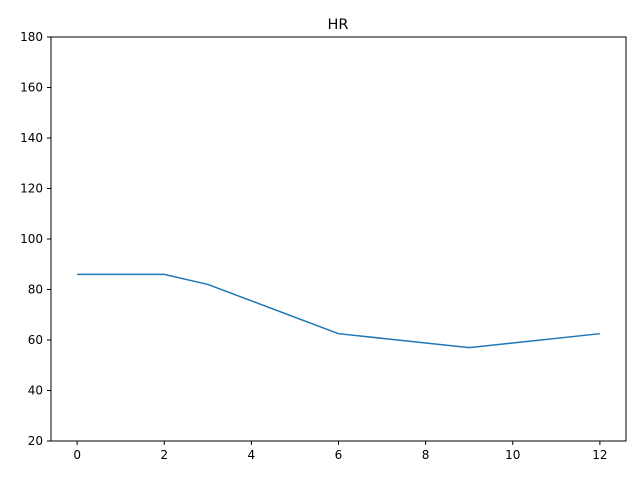 The image size is (640, 480). What do you see at coordinates (426, 455) in the screenshot?
I see `x-tick-label: 8` at bounding box center [426, 455].